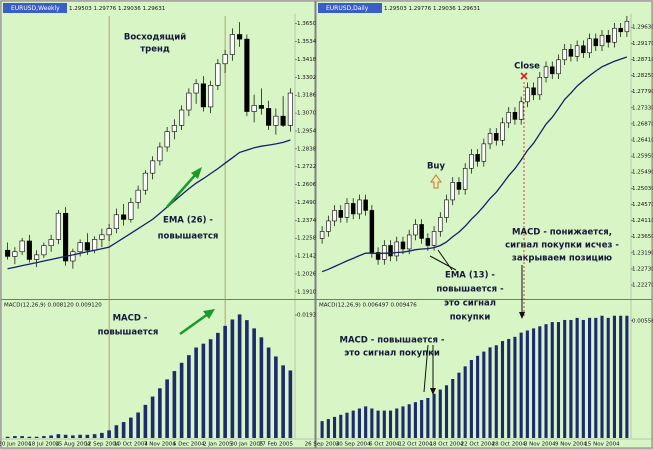 Image resolution: width=653 pixels, height=450 pixels. Describe the element at coordinates (101, 445) in the screenshot. I see `x-tick-label: 12 Sep 2004` at that location.